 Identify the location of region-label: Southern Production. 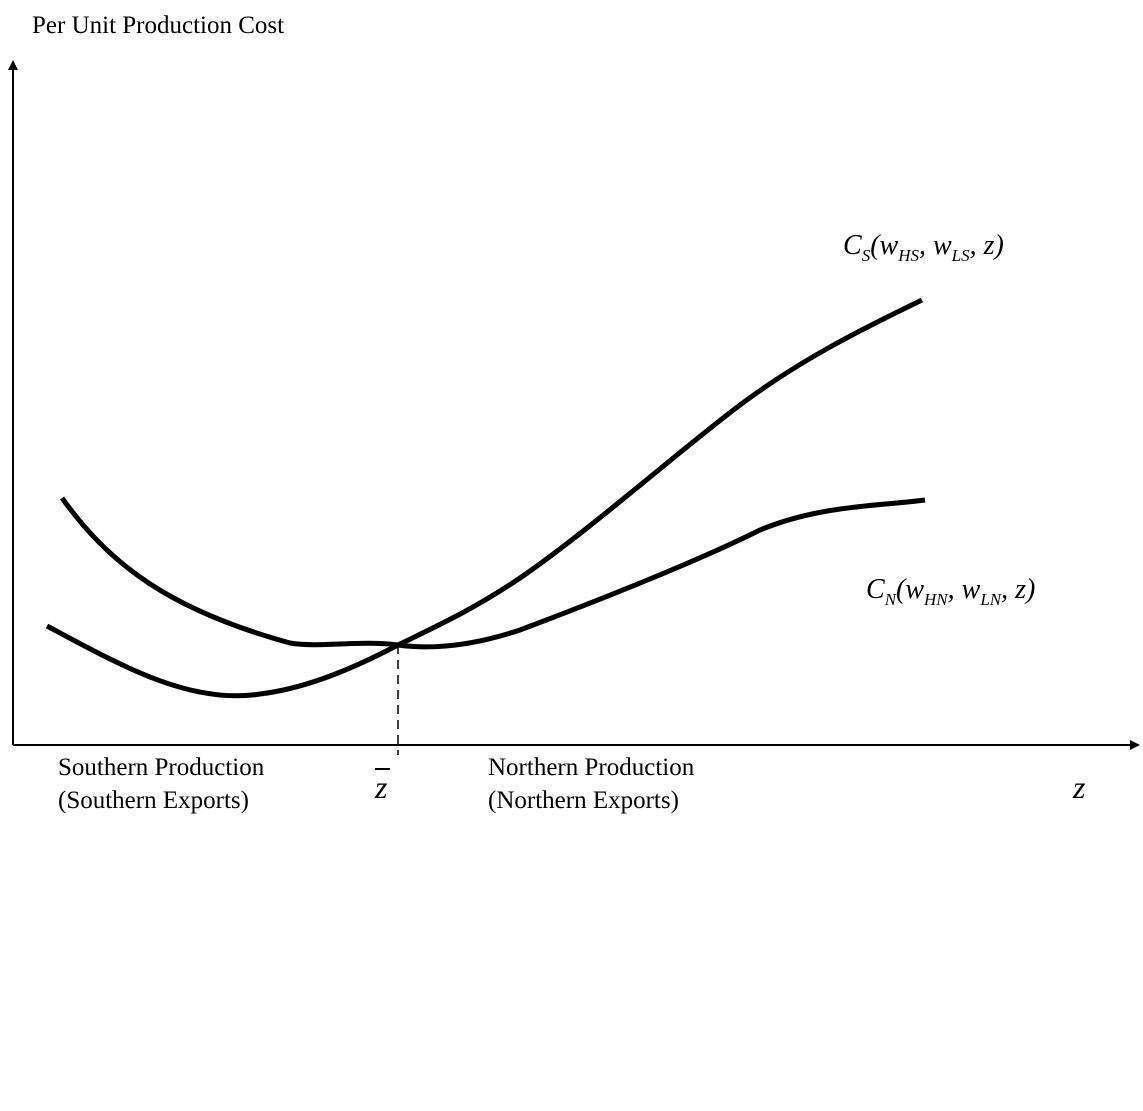
(161, 767).